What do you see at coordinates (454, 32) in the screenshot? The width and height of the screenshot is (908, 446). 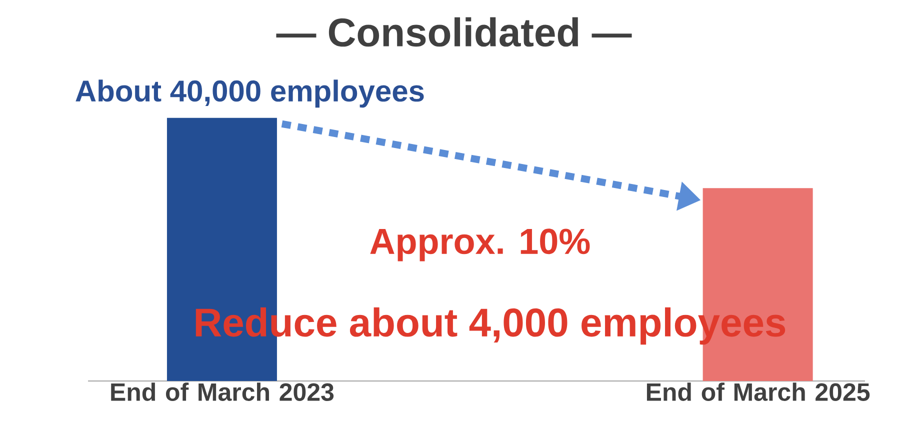 I see `chart-title: — Consolidated —` at bounding box center [454, 32].